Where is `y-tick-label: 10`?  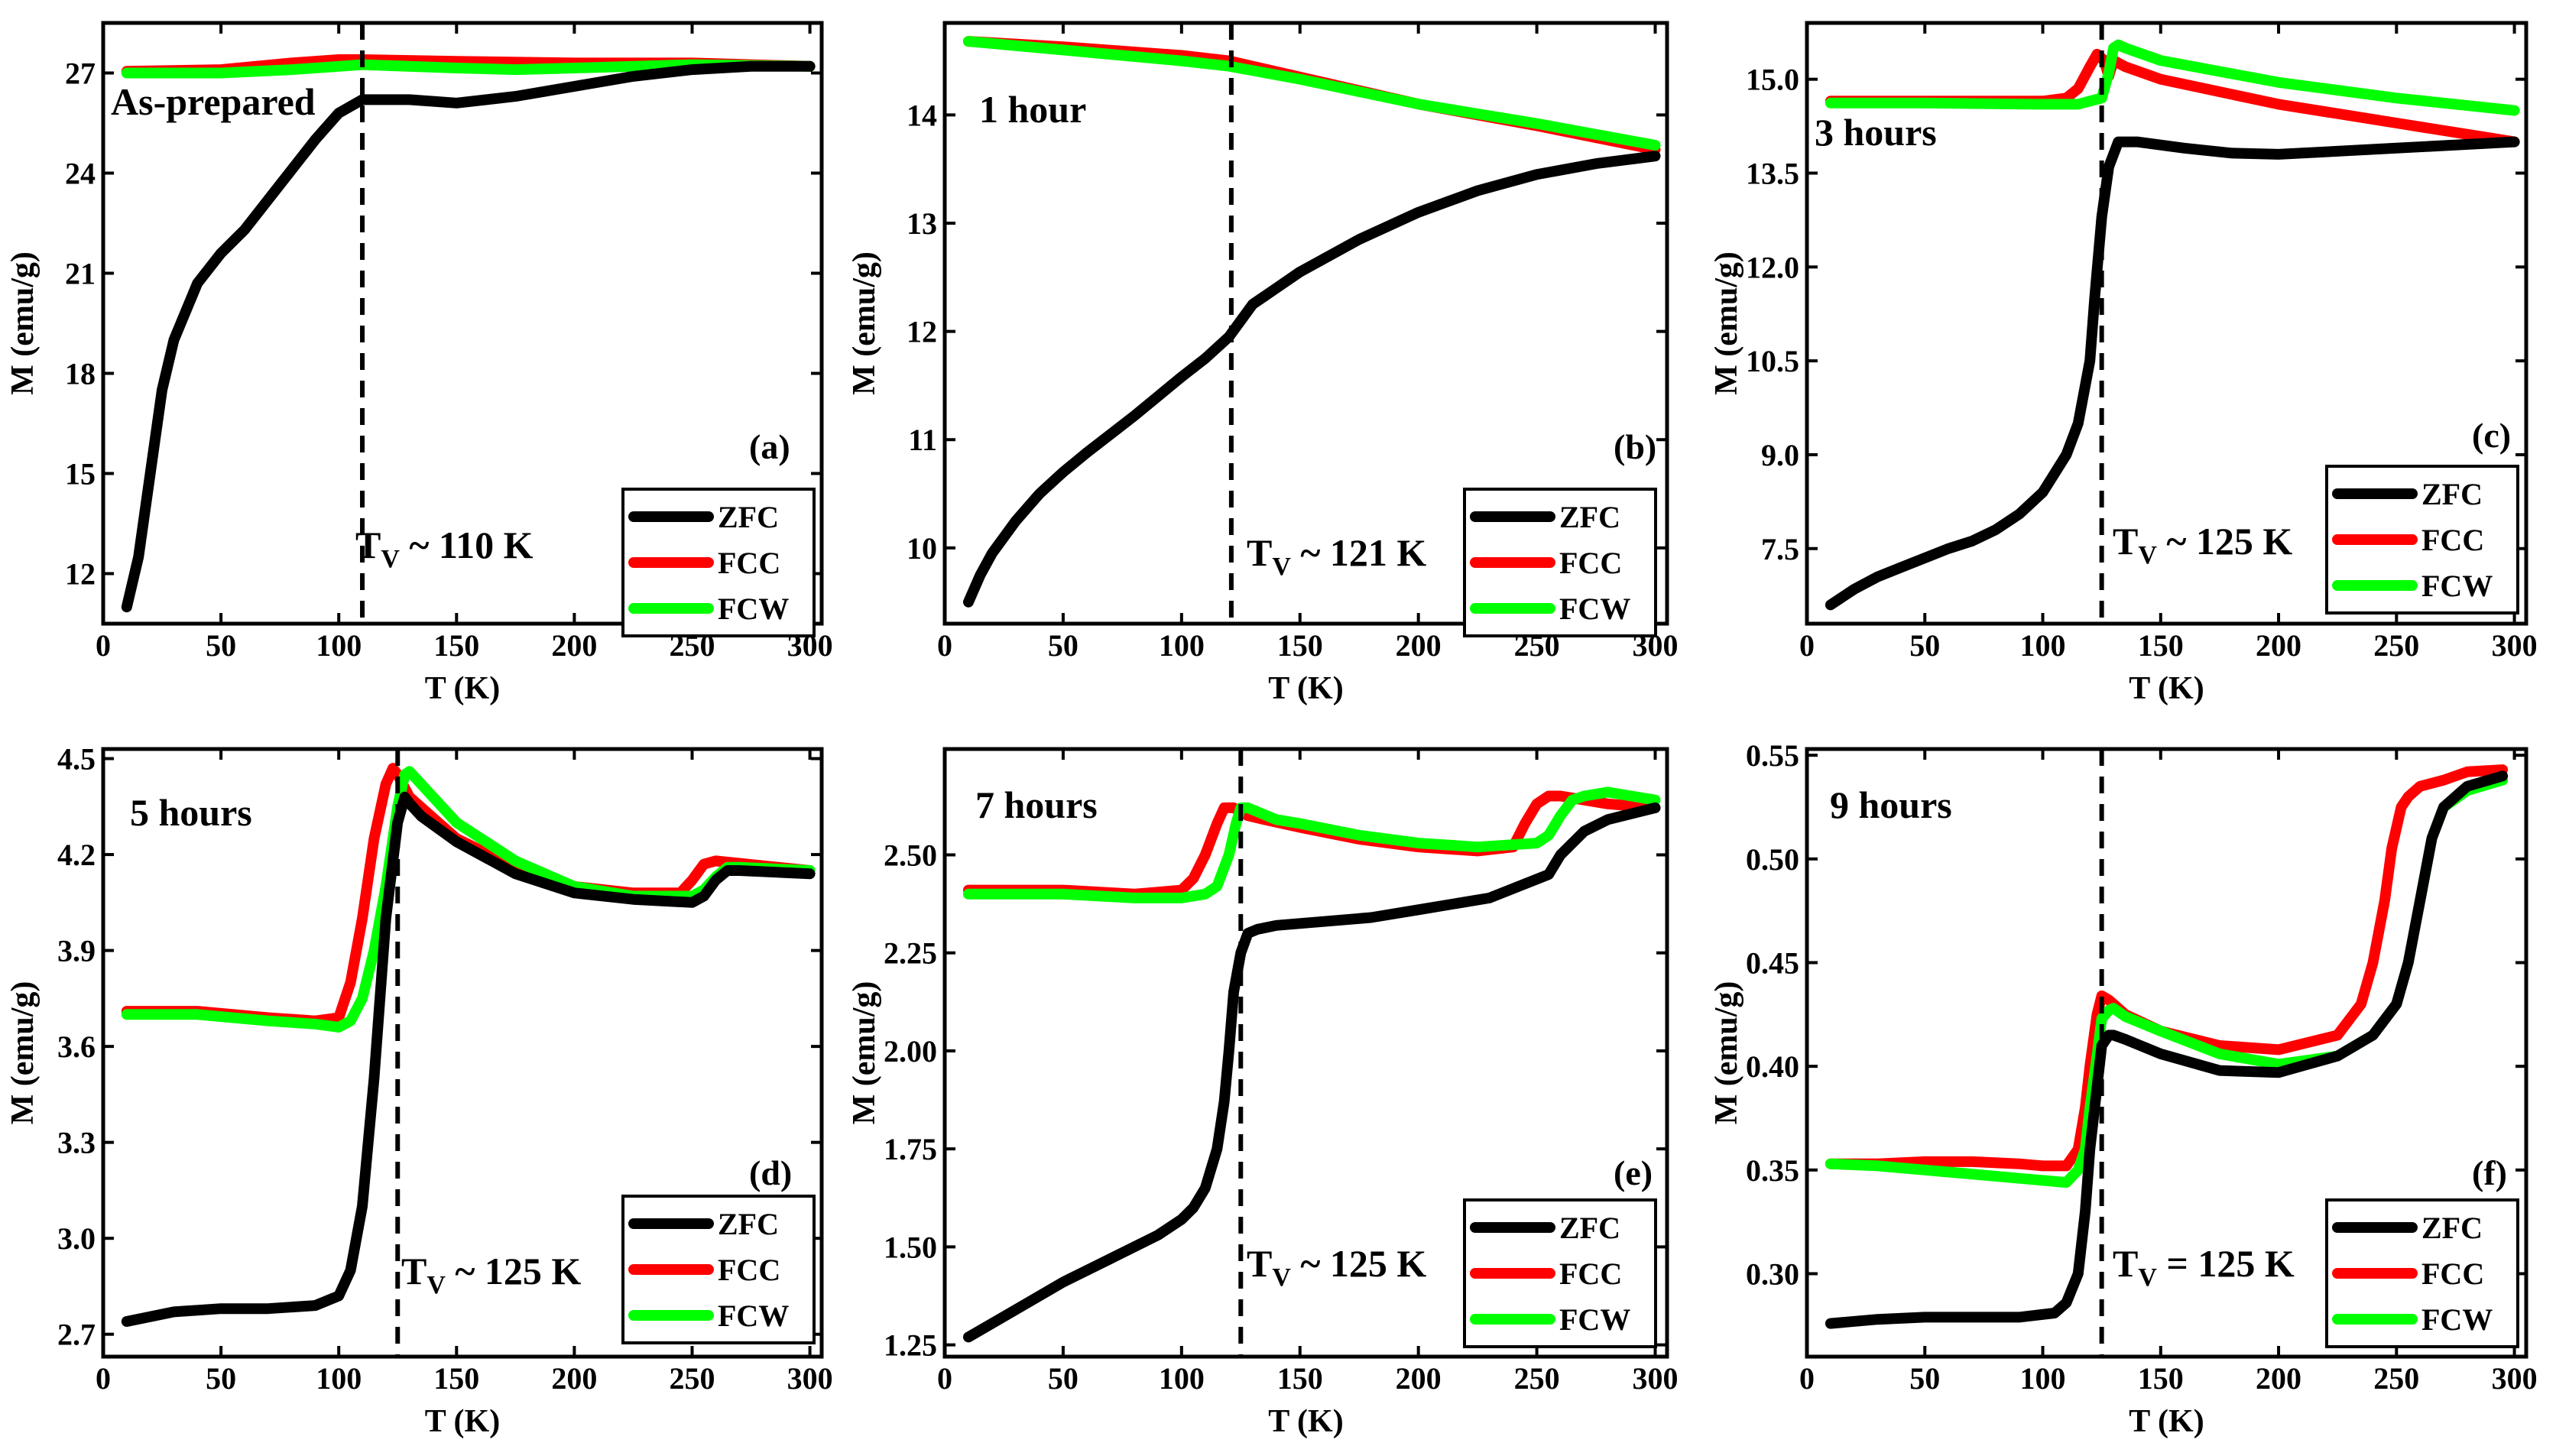
y-tick-label: 10 is located at coordinates (922, 548).